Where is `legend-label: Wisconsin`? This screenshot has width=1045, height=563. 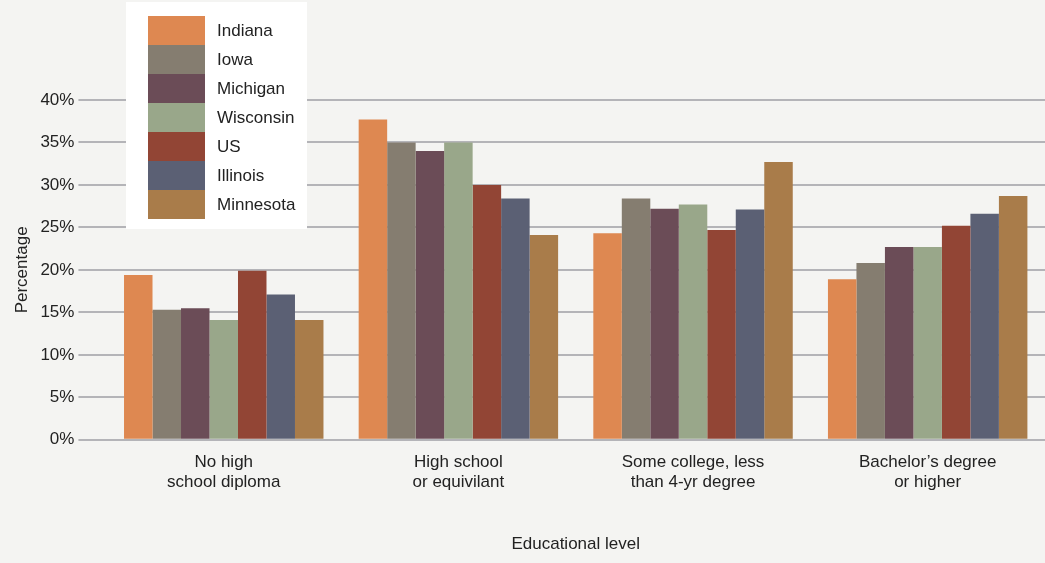 legend-label: Wisconsin is located at coordinates (256, 117).